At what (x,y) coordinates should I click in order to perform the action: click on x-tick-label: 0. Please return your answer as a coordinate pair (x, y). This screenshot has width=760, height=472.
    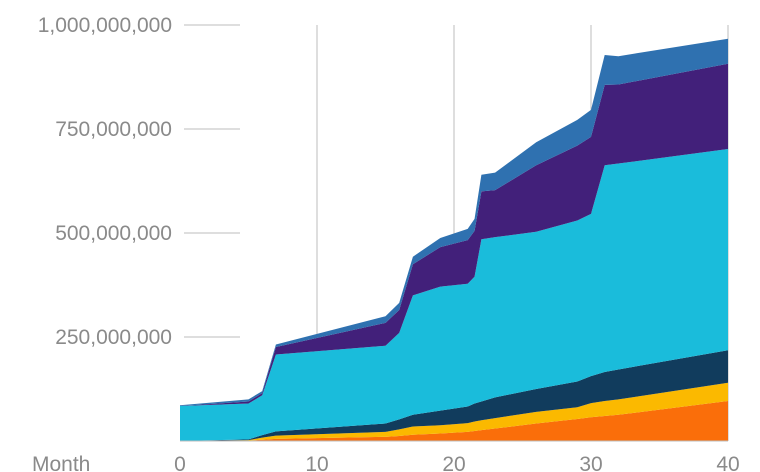
    Looking at the image, I should click on (180, 462).